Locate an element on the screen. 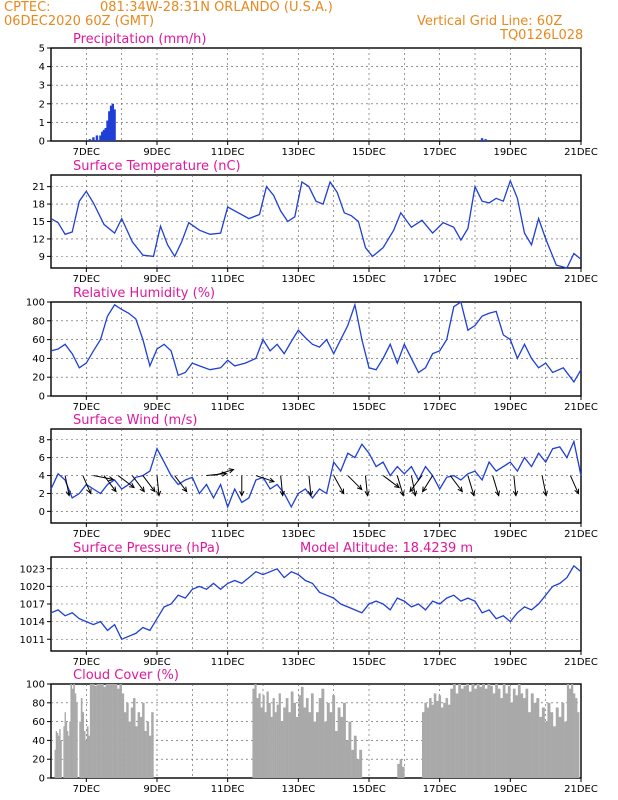  ytick-label-5: 1020 is located at coordinates (32, 587).